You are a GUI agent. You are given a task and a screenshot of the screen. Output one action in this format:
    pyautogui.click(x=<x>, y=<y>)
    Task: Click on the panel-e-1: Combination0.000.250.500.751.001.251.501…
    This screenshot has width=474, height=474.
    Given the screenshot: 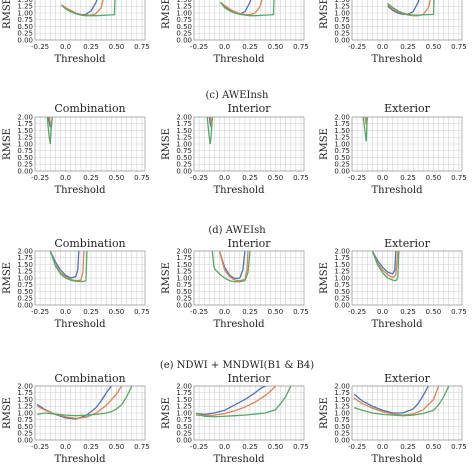 What is the action you would take?
    pyautogui.click(x=76, y=418)
    